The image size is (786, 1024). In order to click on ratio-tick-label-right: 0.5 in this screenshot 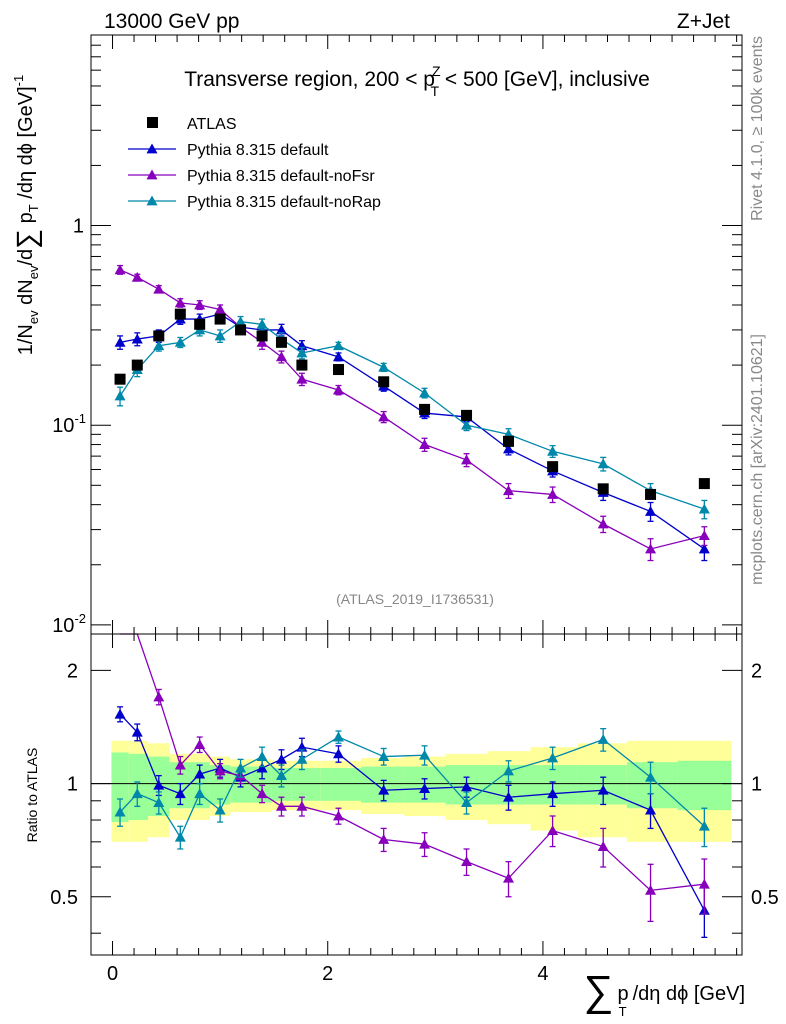, I will do `click(765, 898)`.